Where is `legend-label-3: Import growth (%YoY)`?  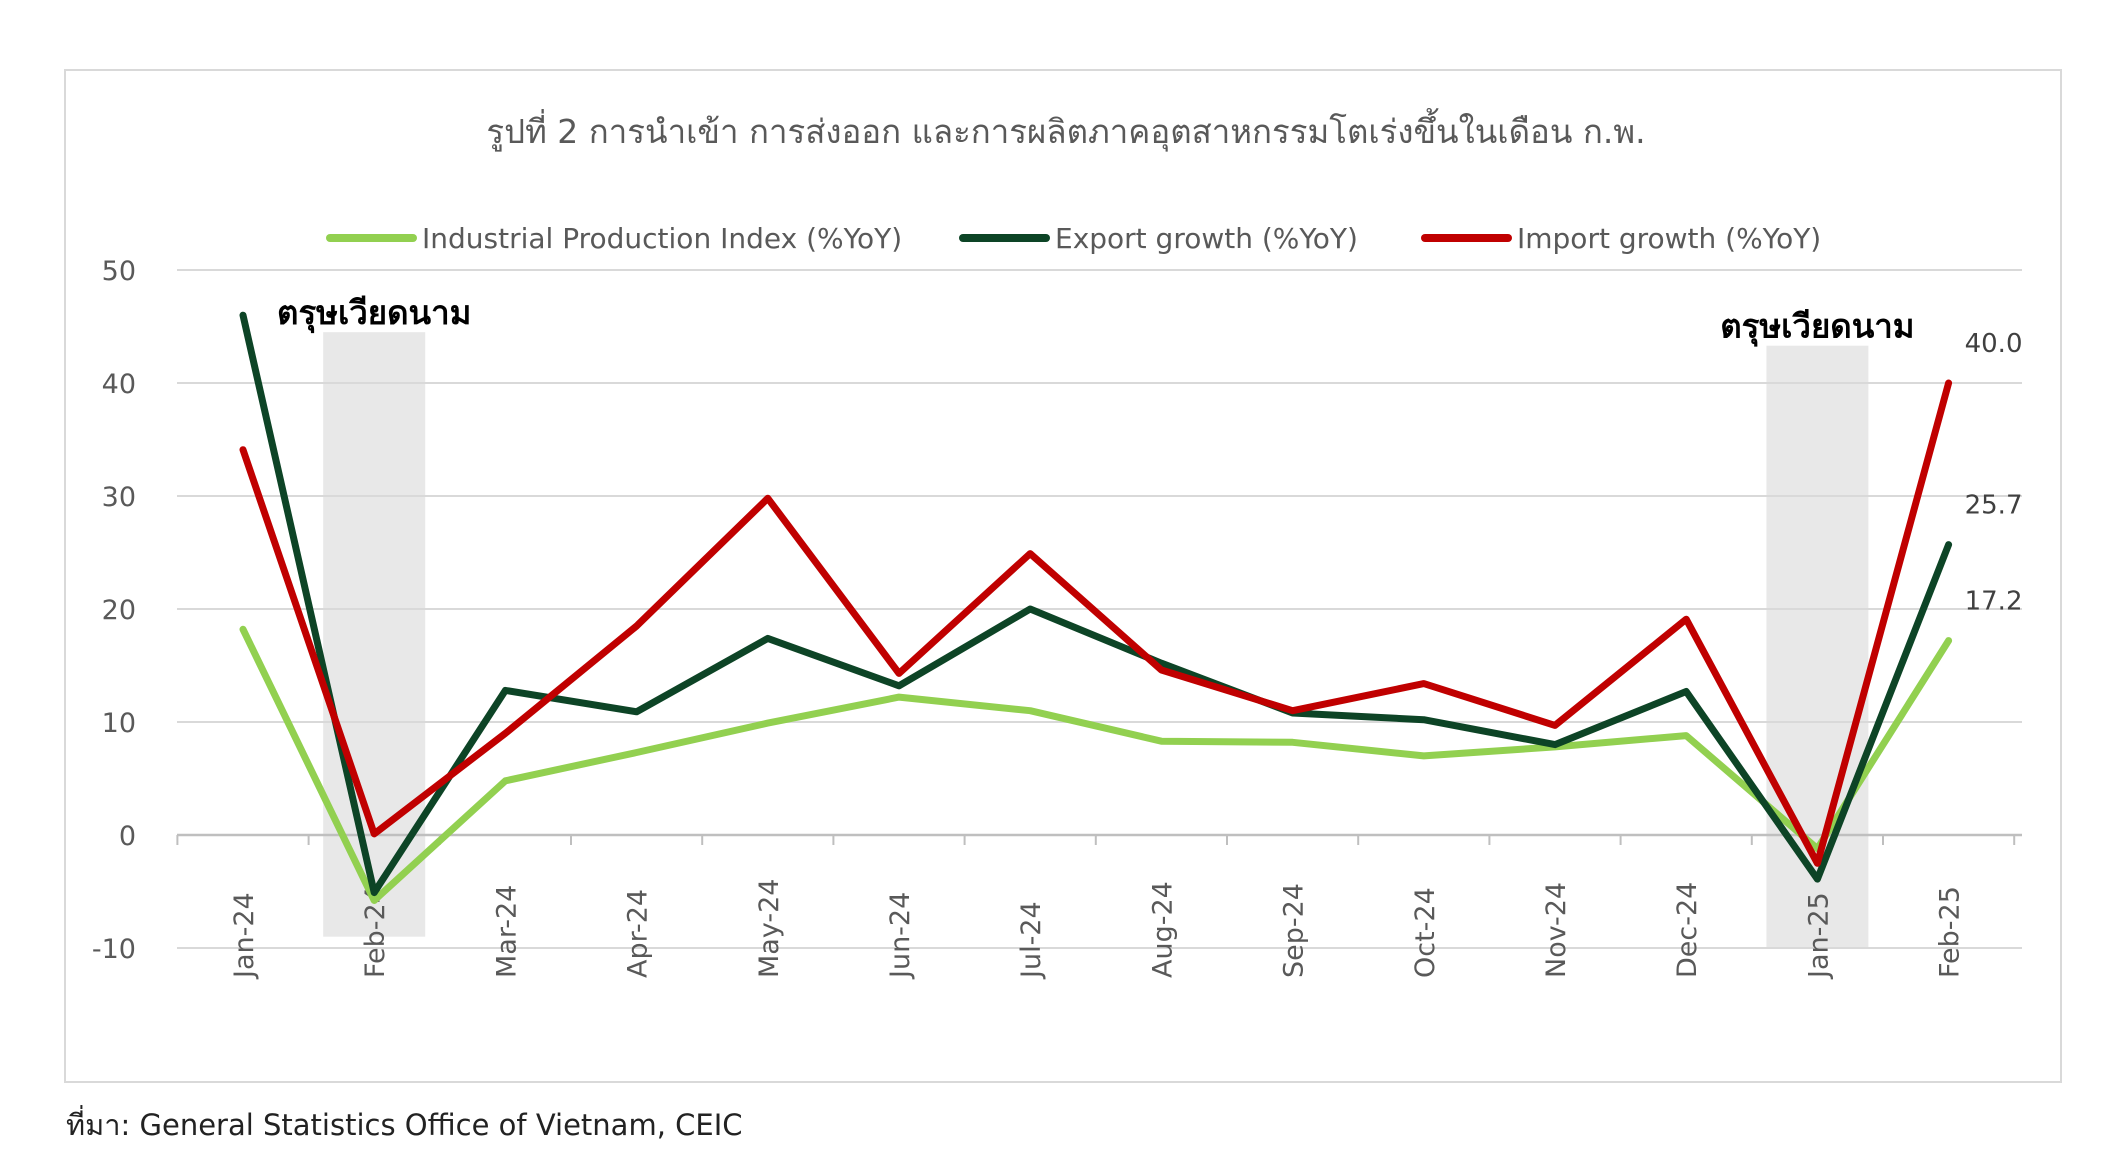 legend-label-3: Import growth (%YoY) is located at coordinates (1669, 238).